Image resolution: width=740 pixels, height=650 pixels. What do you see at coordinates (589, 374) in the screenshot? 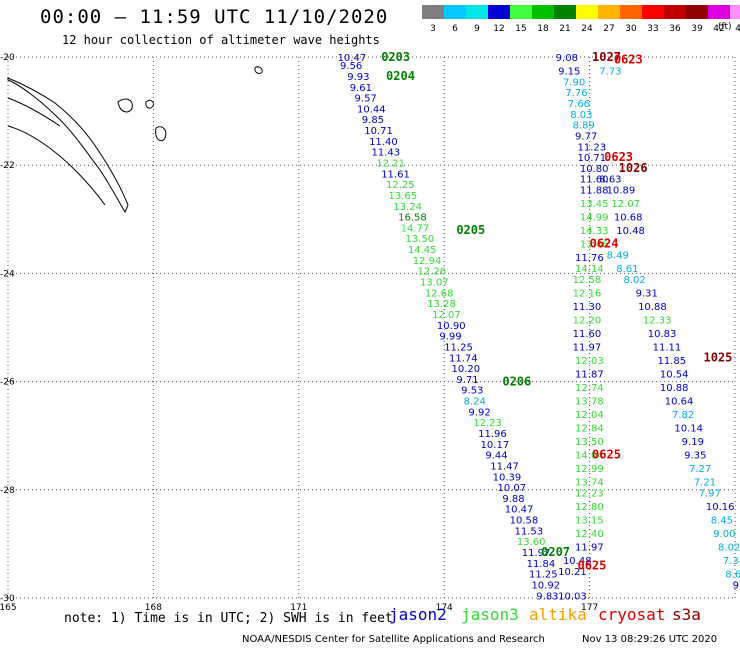
I see `swh-value: 11.87` at bounding box center [589, 374].